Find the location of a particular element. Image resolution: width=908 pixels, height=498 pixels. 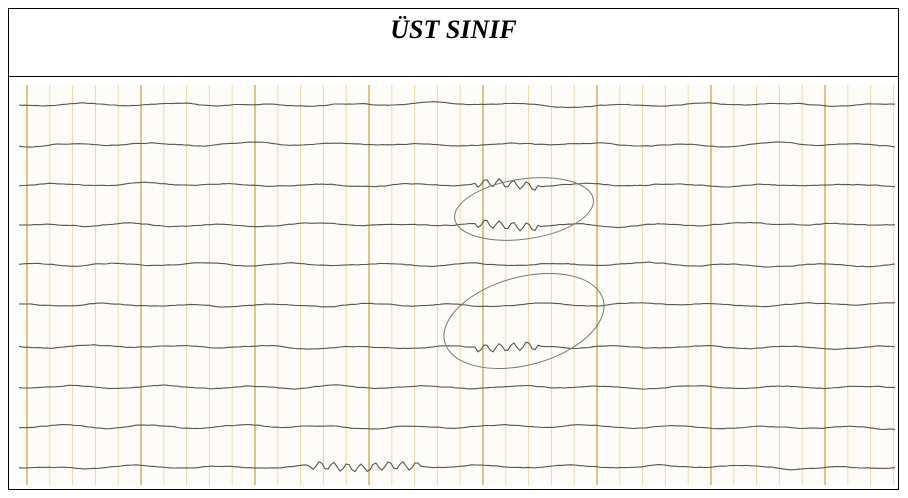

title: ÜST SINIF is located at coordinates (453, 29).